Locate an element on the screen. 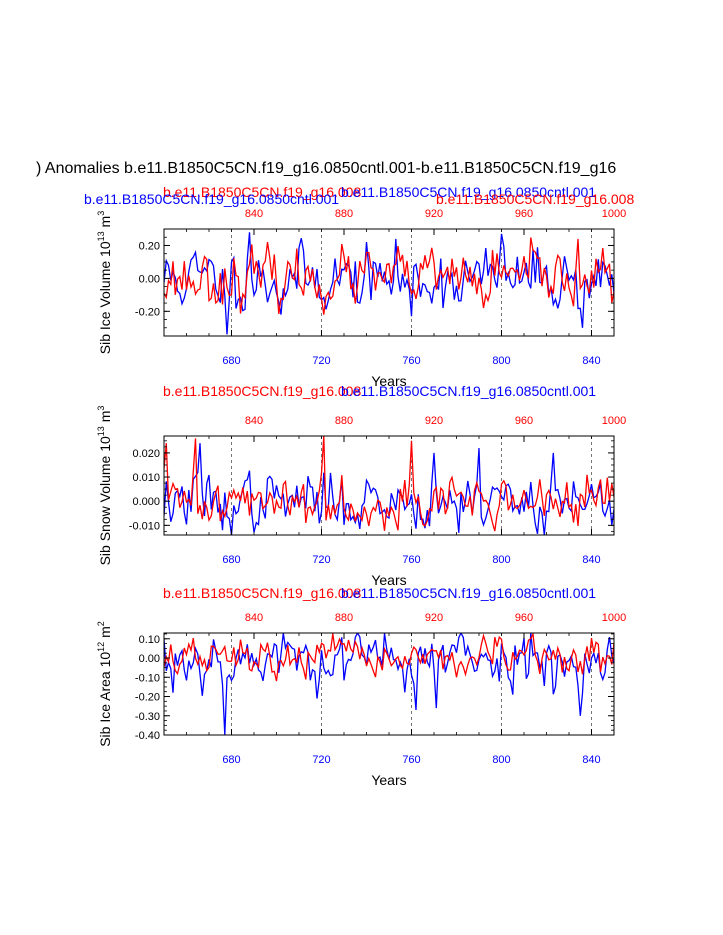 Image resolution: width=723 pixels, height=935 pixels. y-axis-label-exponent: 12 is located at coordinates (101, 647).